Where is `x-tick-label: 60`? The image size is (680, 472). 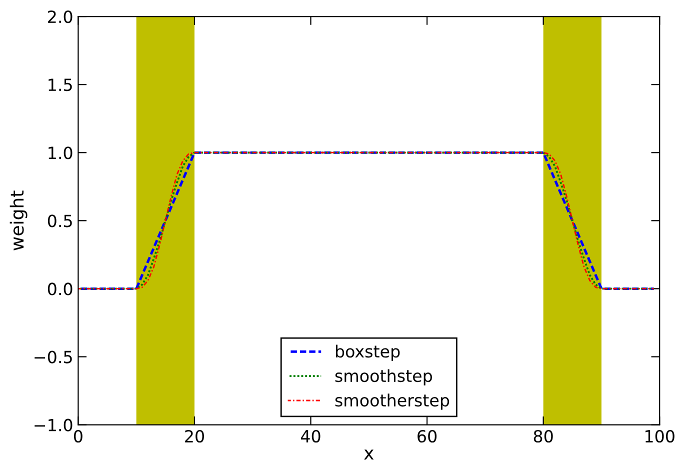
x-tick-label: 60 is located at coordinates (427, 436).